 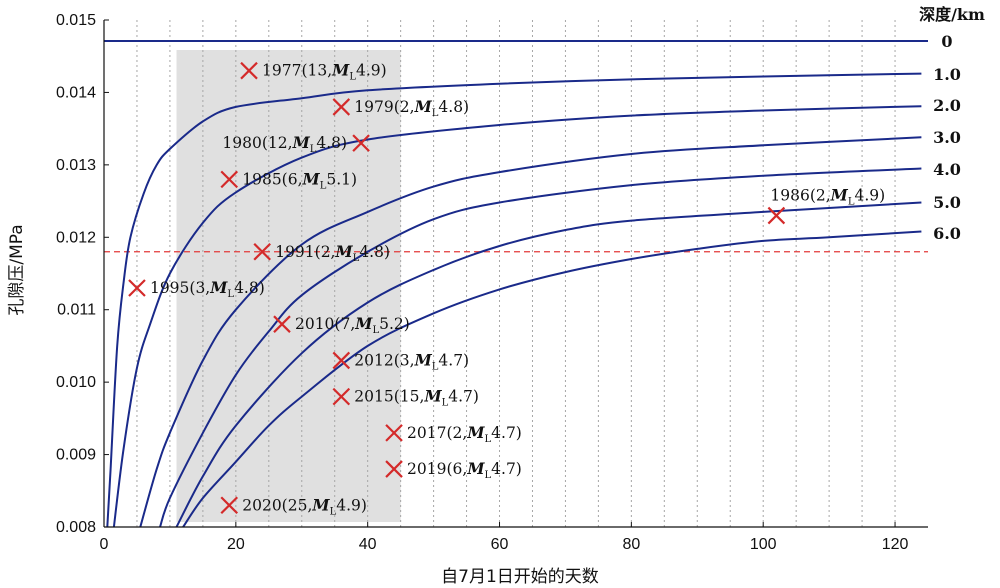 What do you see at coordinates (76, 92) in the screenshot?
I see `y-tick-label: 0.014` at bounding box center [76, 92].